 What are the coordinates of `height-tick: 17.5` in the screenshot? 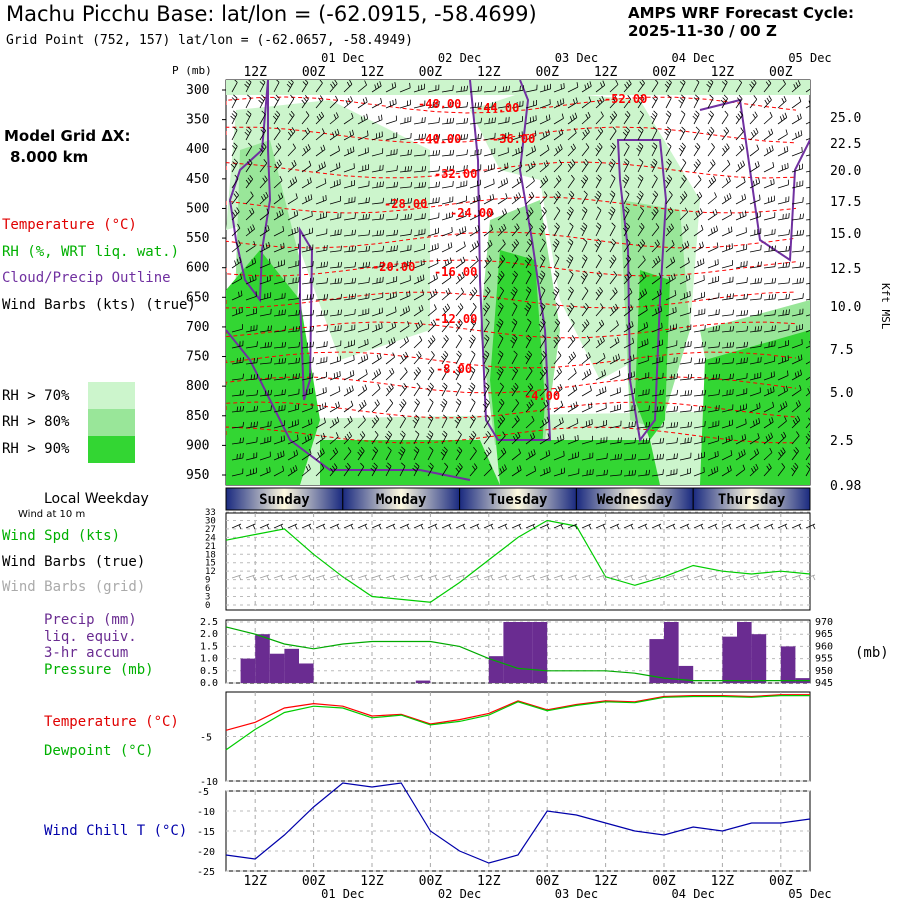 It's located at (845, 202).